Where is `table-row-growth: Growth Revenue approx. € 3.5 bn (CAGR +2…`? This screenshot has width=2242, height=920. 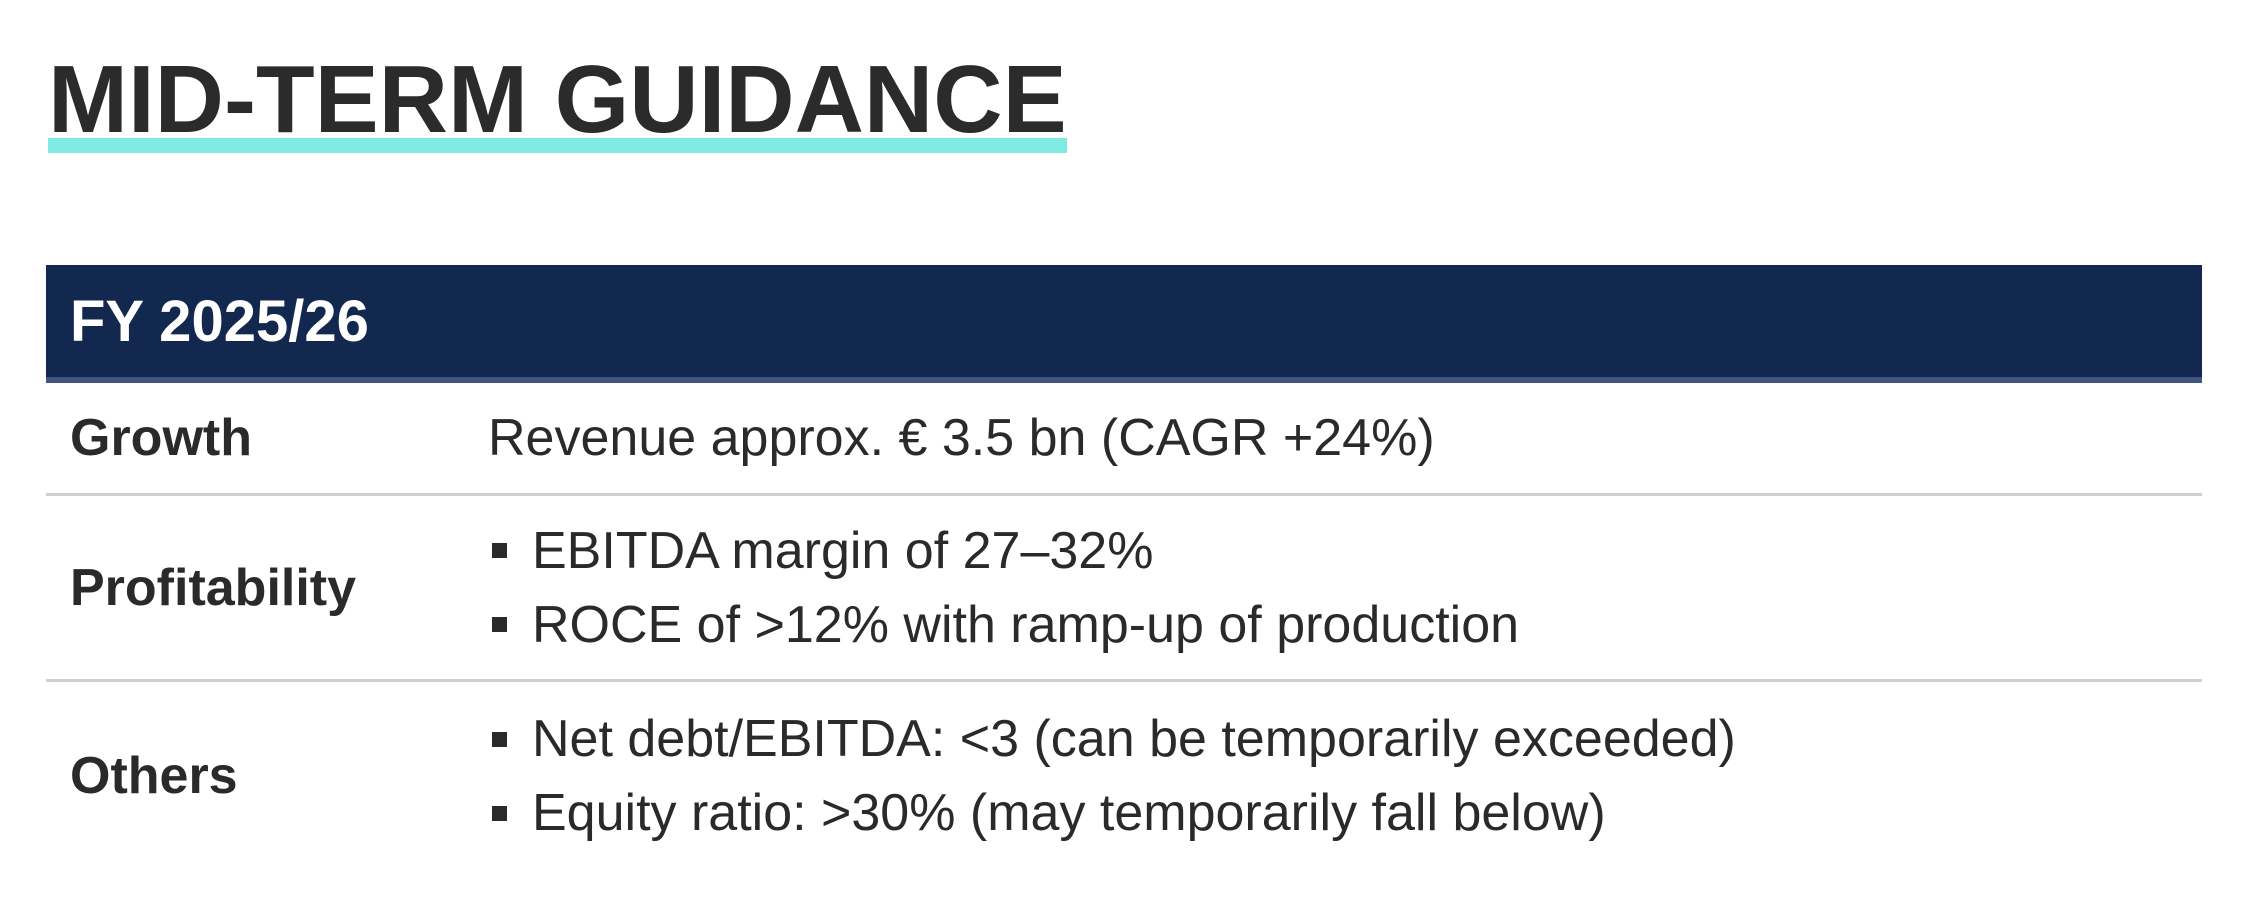
table-row-growth: Growth Revenue approx. € 3.5 bn (CAGR +2… is located at coordinates (1124, 439).